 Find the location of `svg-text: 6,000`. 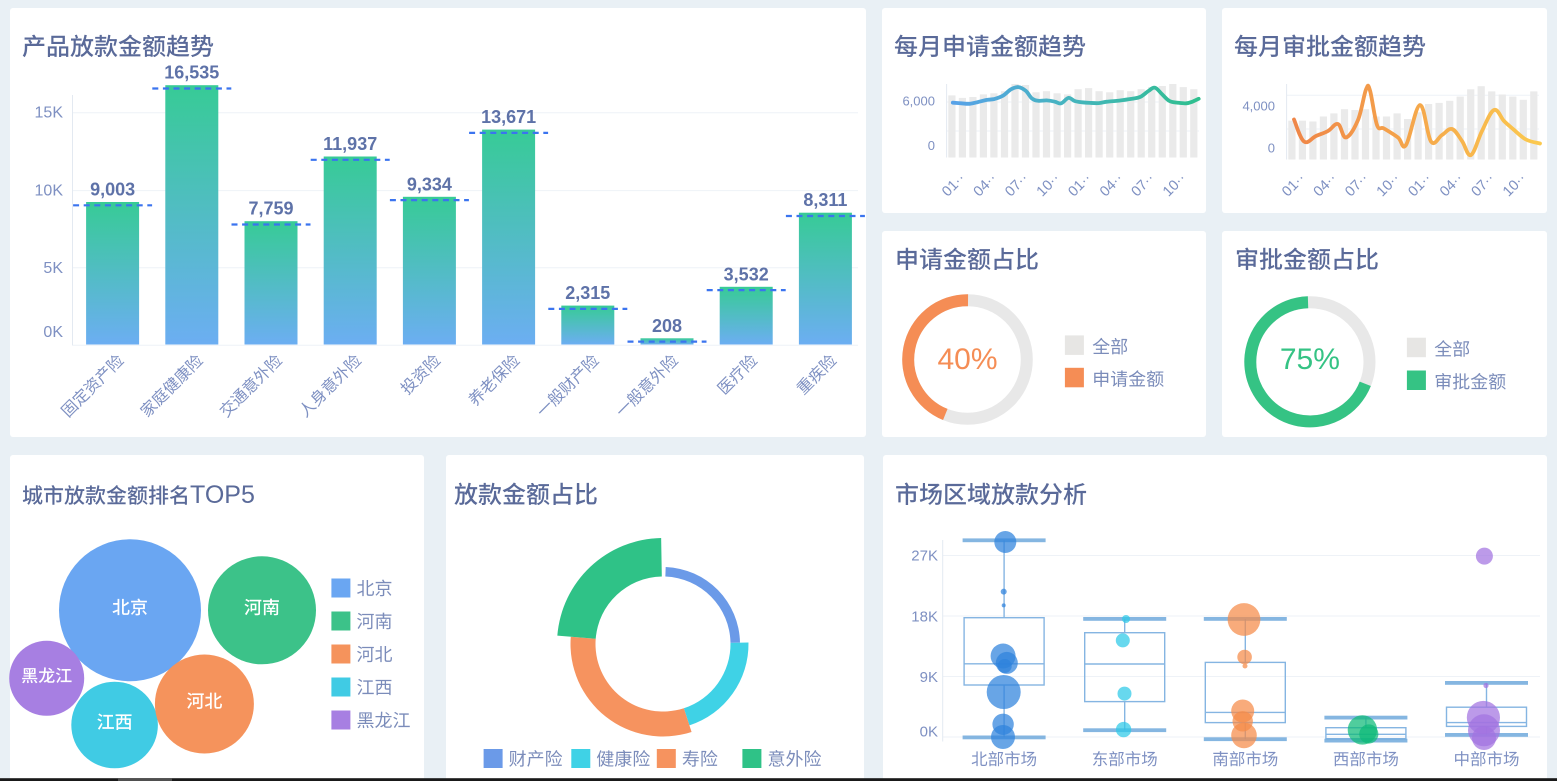

svg-text: 6,000 is located at coordinates (918, 100).